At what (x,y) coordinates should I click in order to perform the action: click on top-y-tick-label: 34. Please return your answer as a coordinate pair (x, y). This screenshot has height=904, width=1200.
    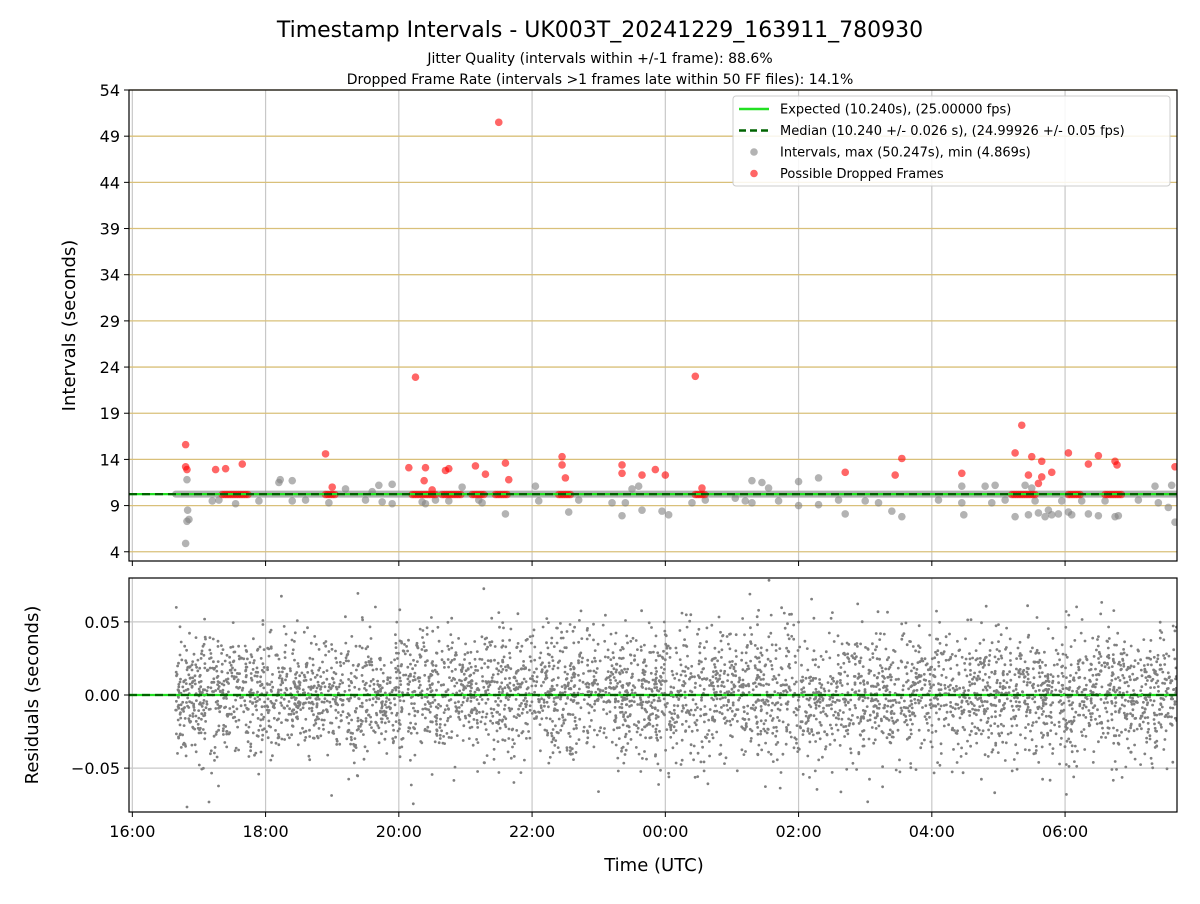
    Looking at the image, I should click on (110, 275).